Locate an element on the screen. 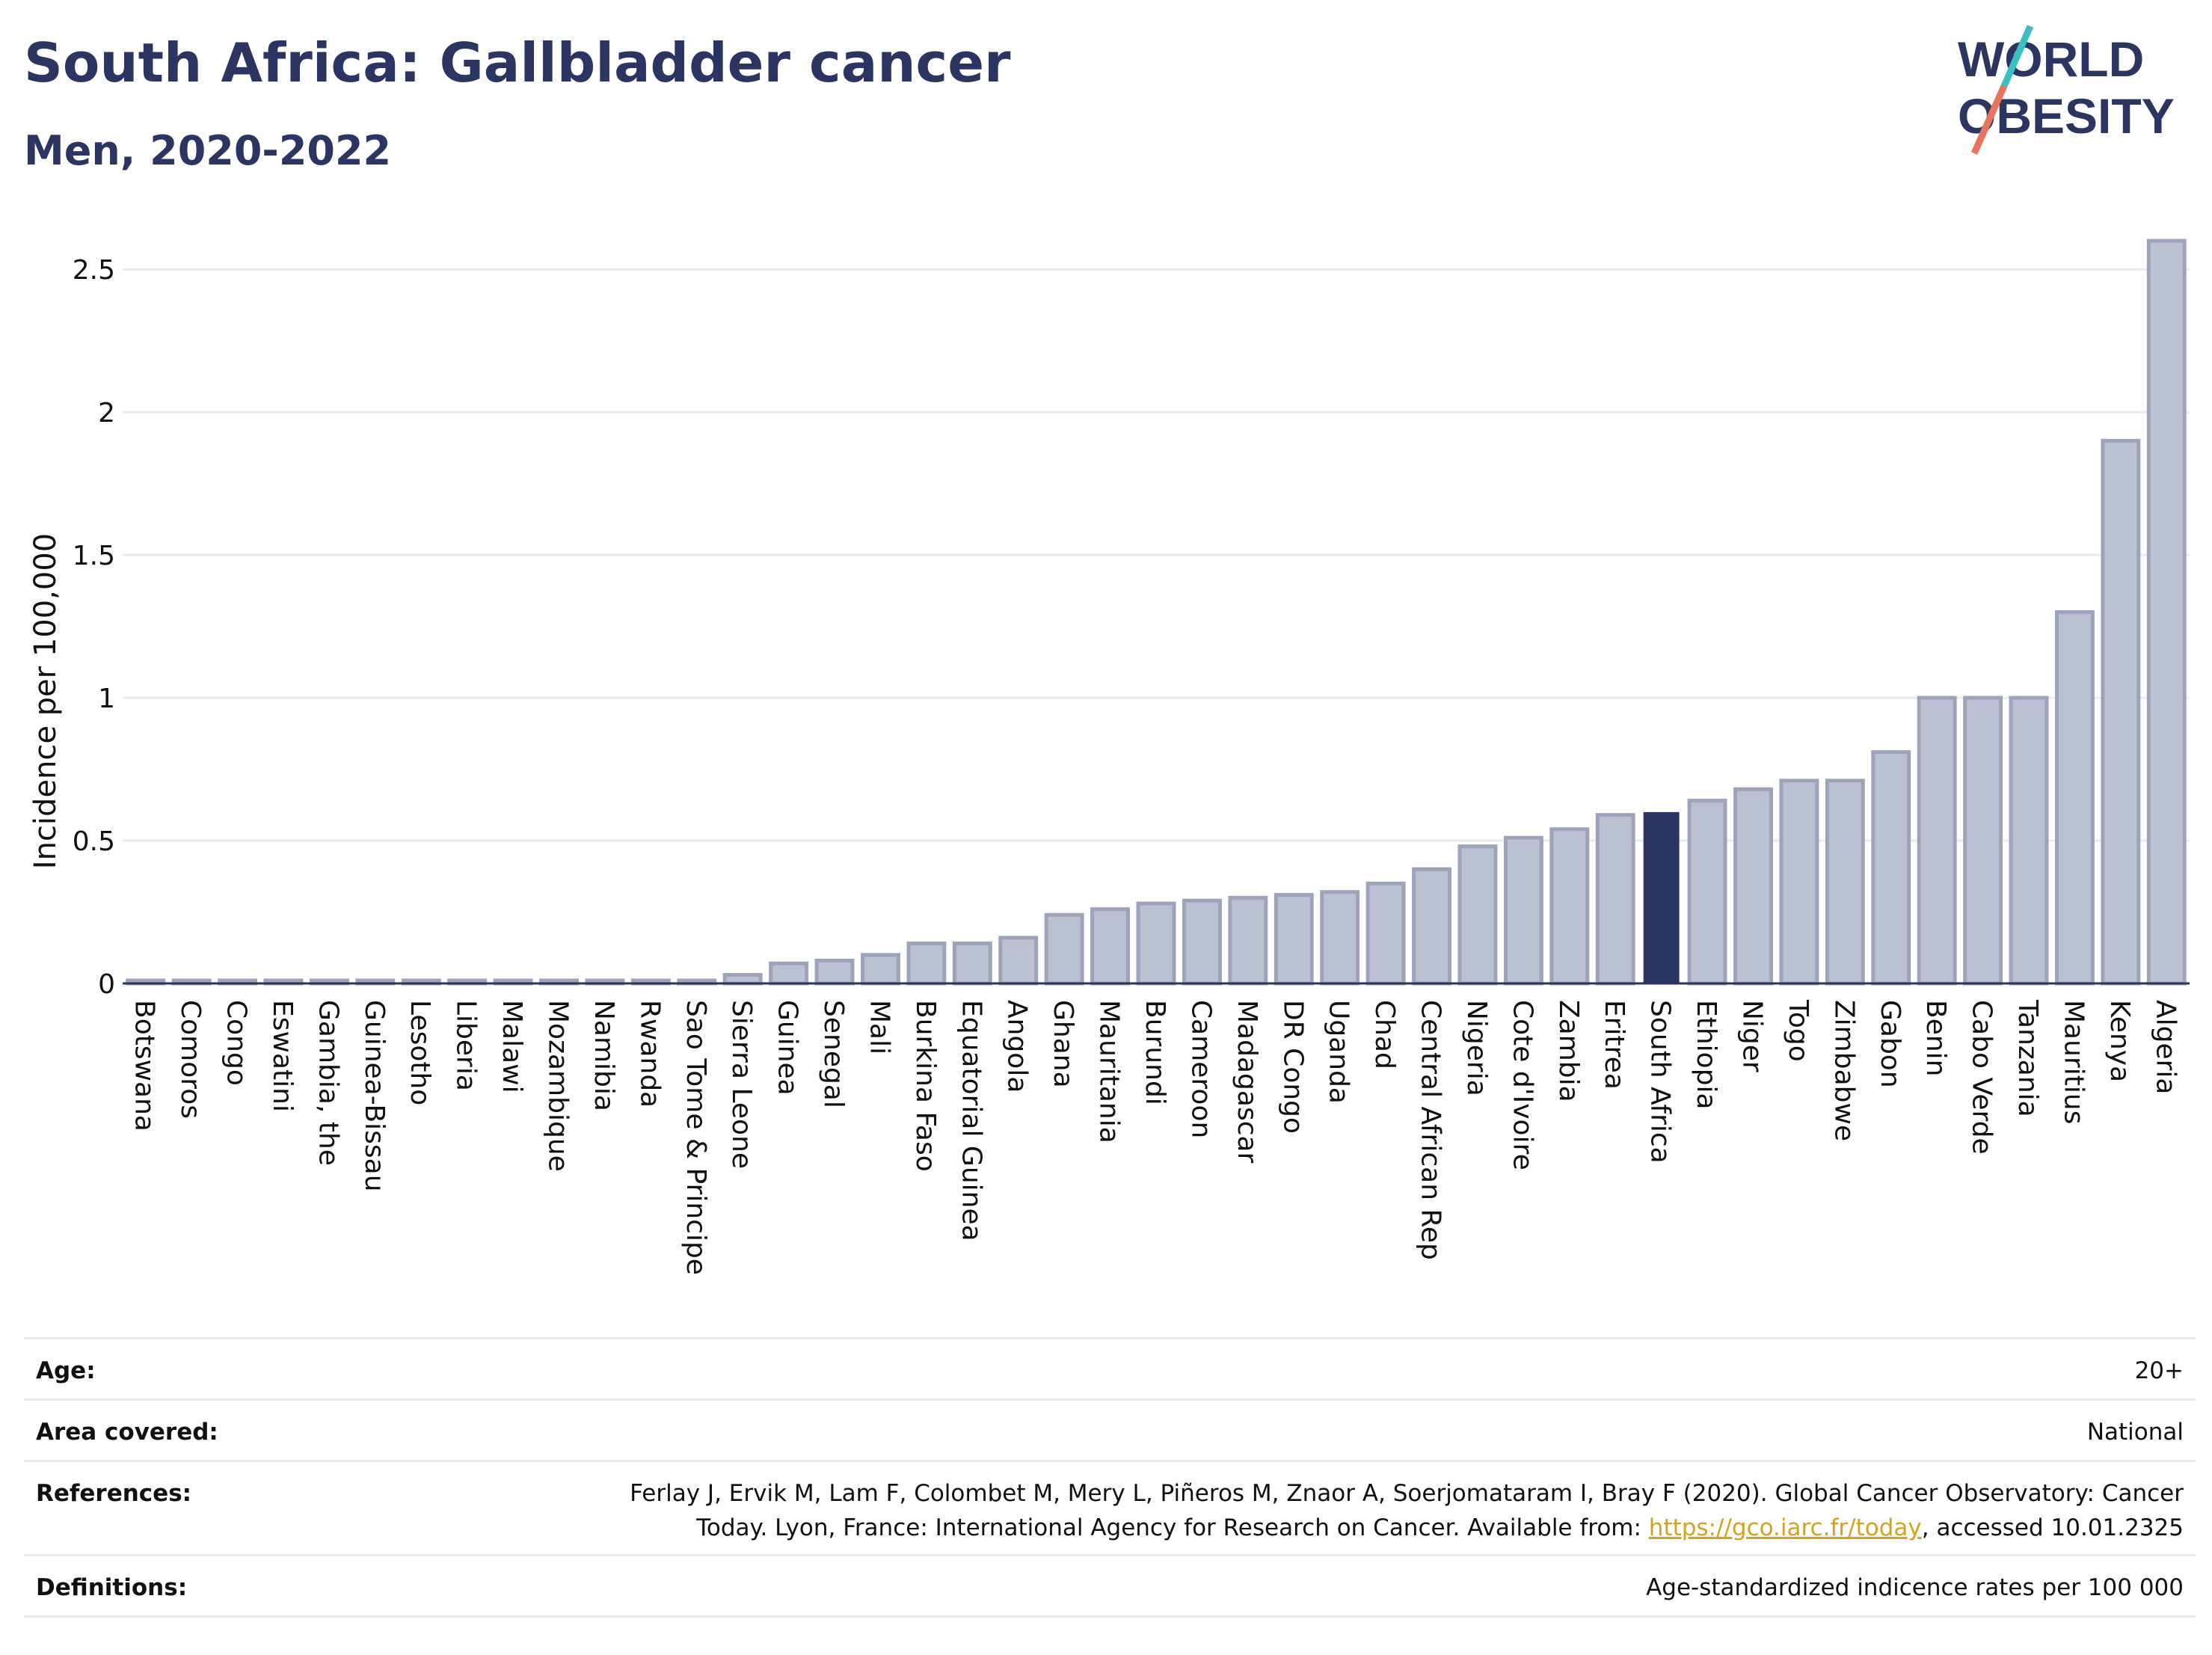  x-tick-label: Ethiopia is located at coordinates (1706, 1055).